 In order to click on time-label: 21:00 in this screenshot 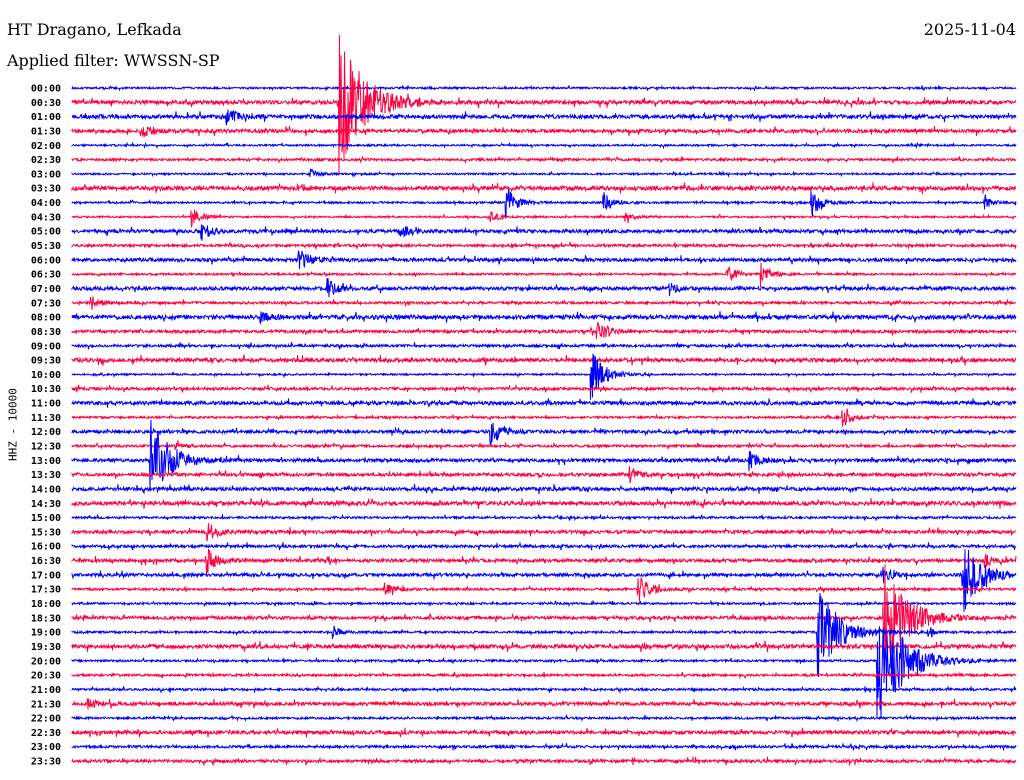, I will do `click(46, 690)`.